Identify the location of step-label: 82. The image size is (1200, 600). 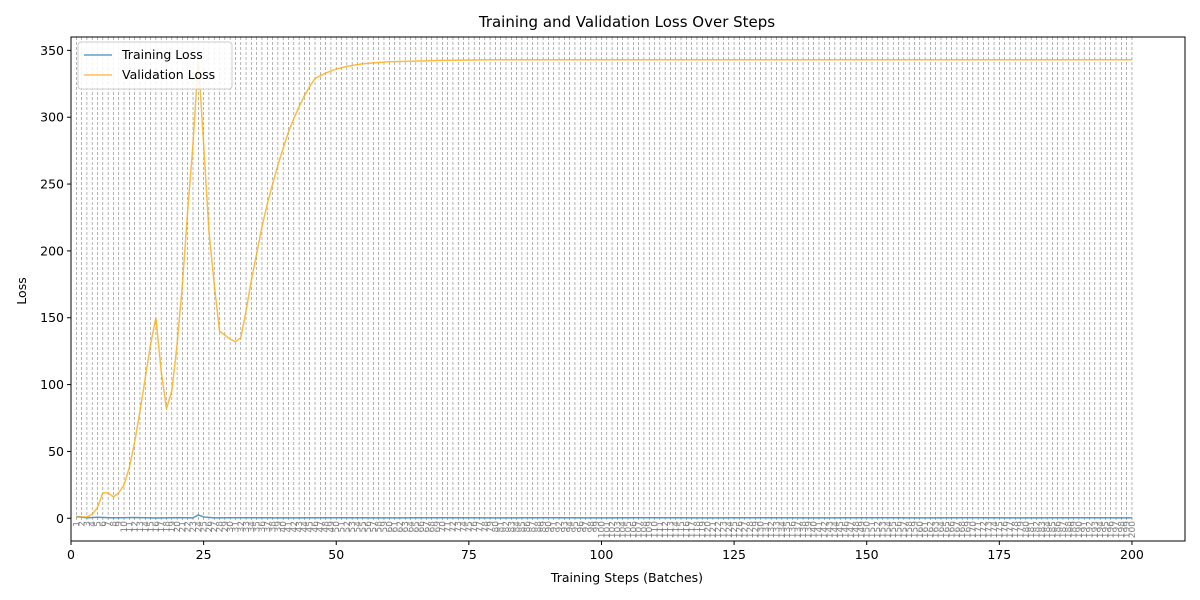
(507, 526).